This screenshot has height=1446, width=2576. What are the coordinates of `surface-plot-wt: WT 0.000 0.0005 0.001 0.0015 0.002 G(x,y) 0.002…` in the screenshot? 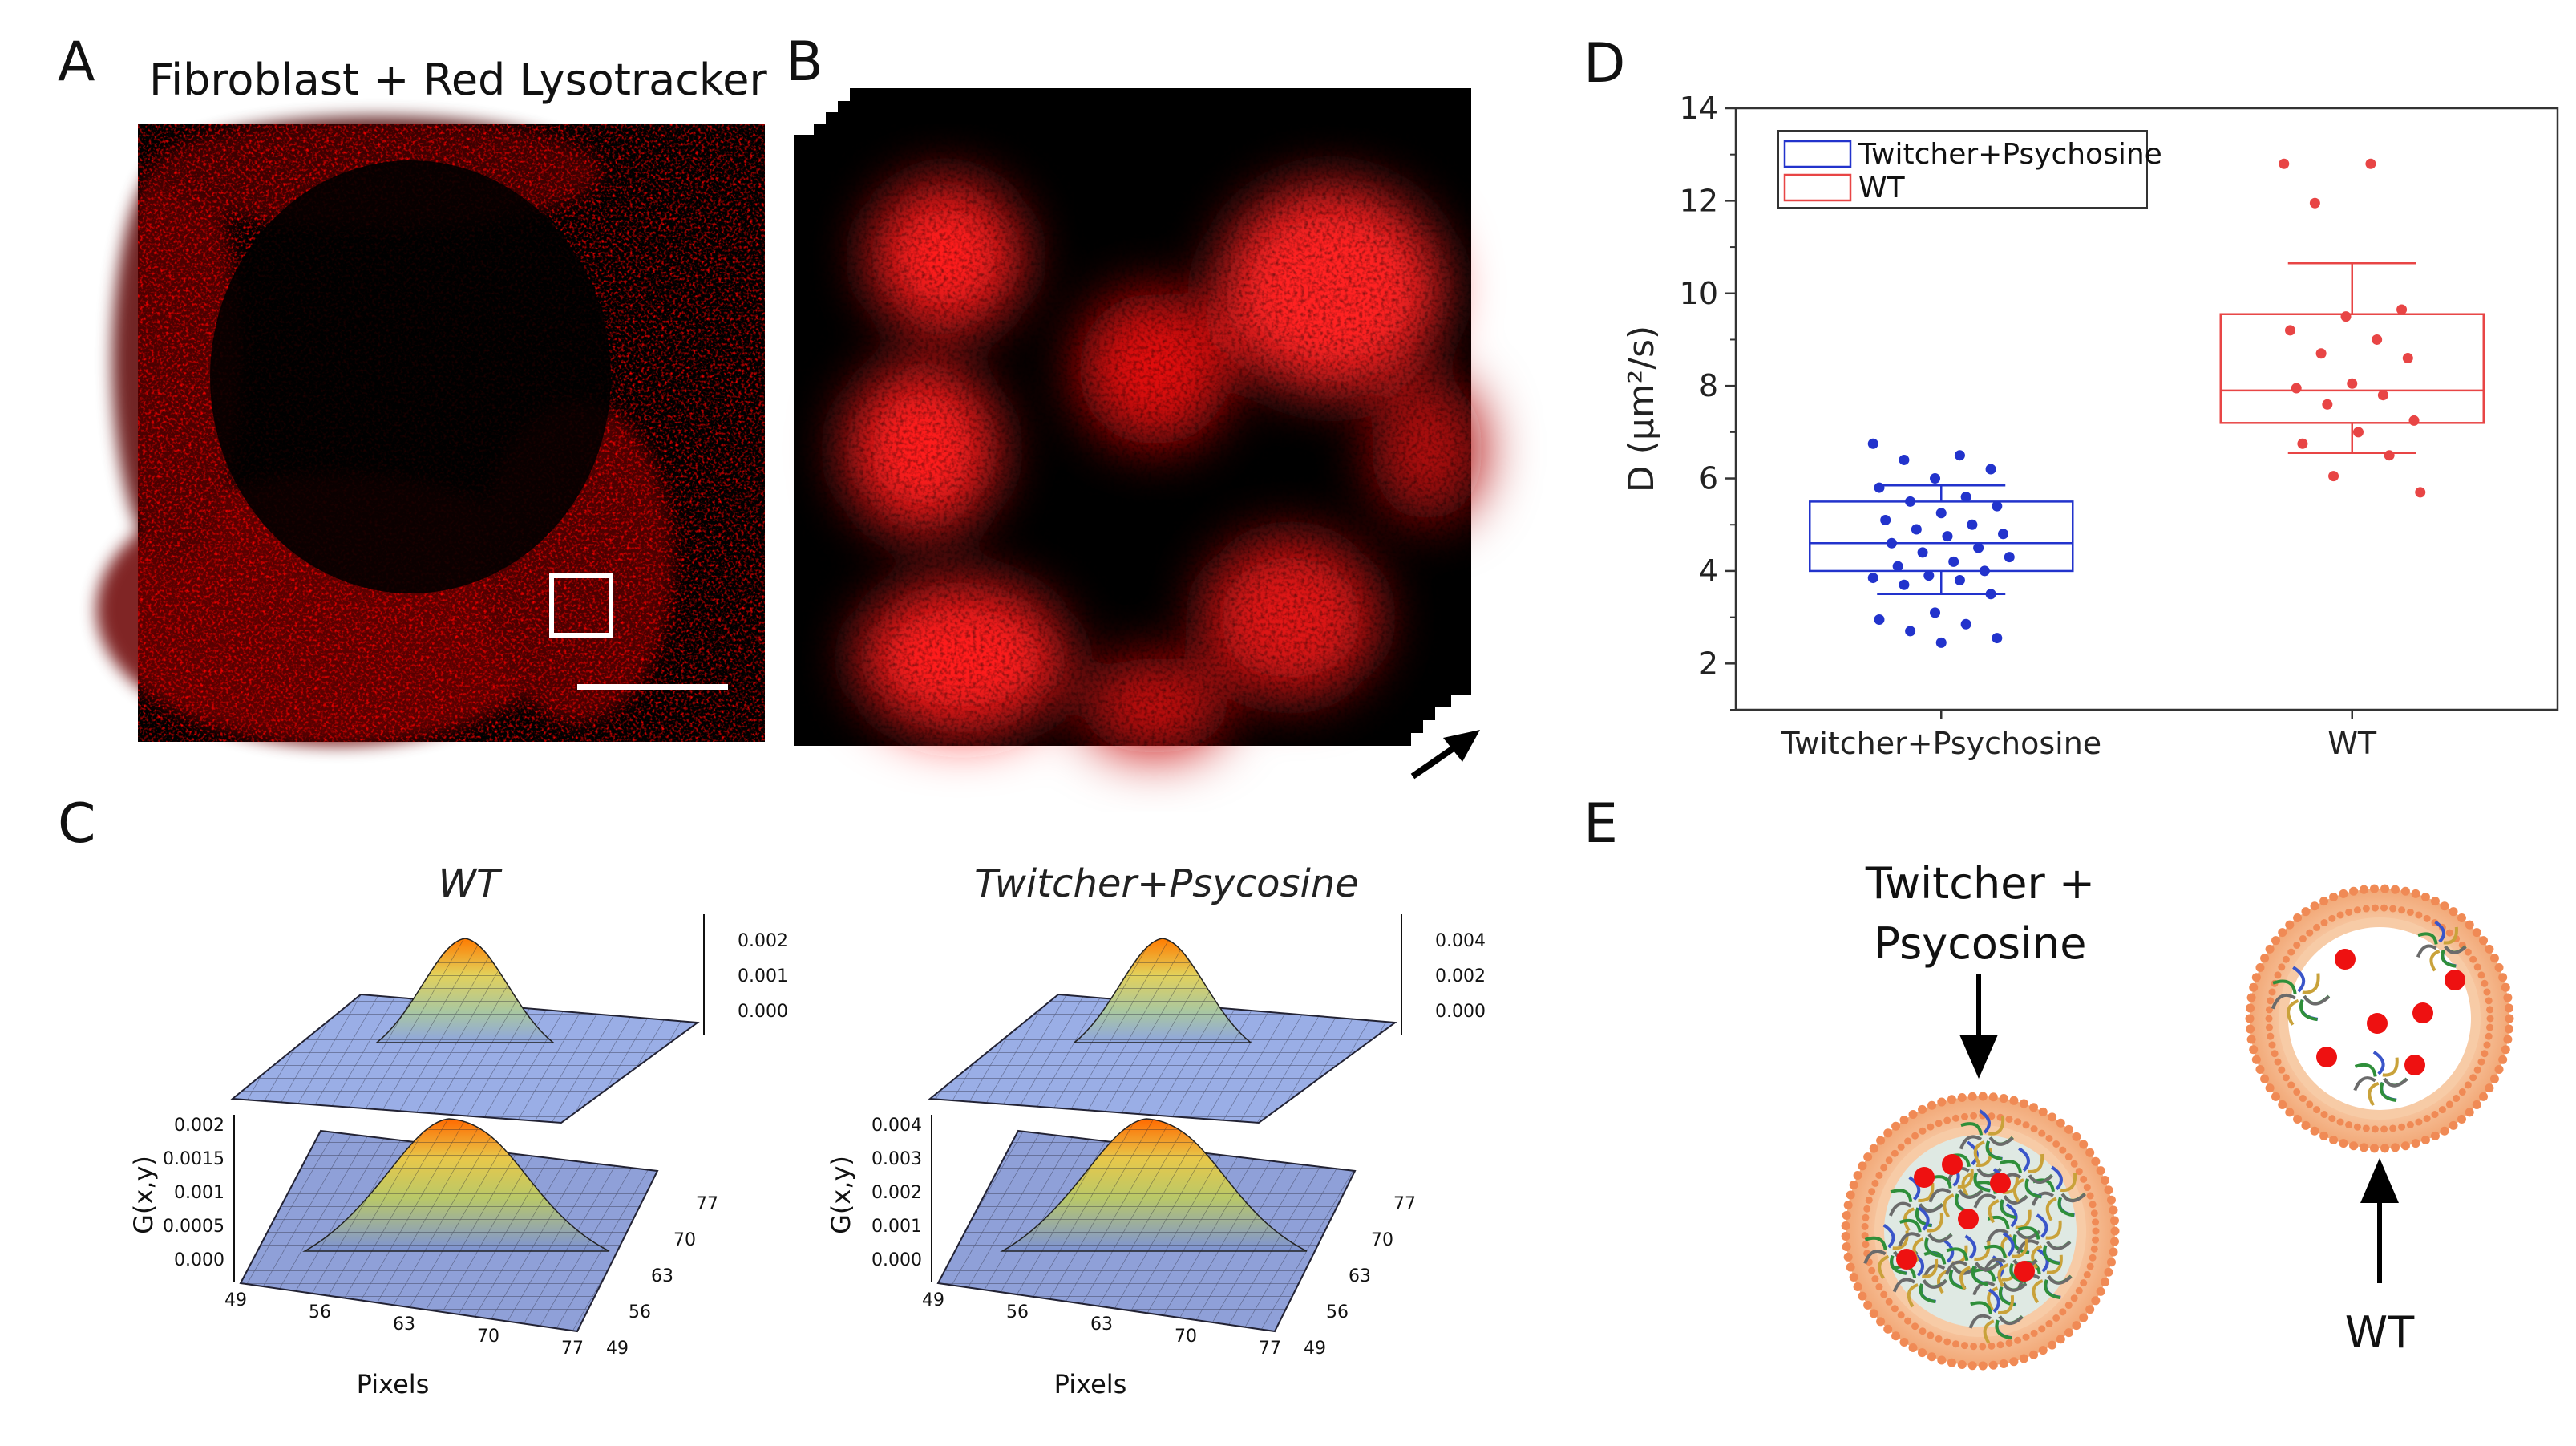 It's located at (458, 1130).